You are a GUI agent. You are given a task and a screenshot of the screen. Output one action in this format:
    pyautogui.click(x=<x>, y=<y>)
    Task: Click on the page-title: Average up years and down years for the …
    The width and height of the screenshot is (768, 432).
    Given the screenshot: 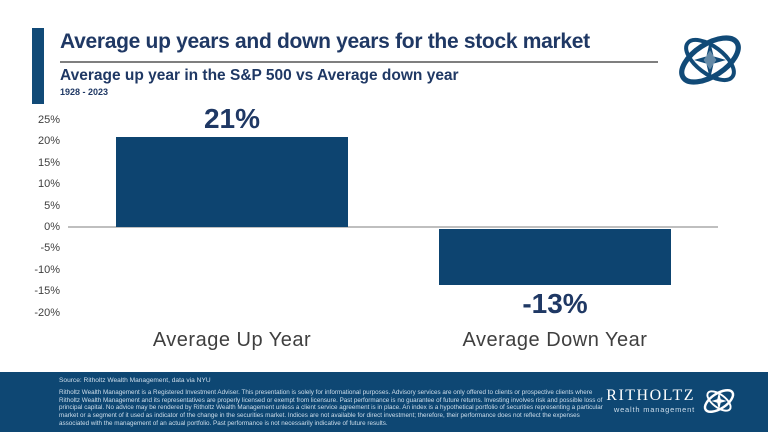 What is the action you would take?
    pyautogui.click(x=325, y=41)
    